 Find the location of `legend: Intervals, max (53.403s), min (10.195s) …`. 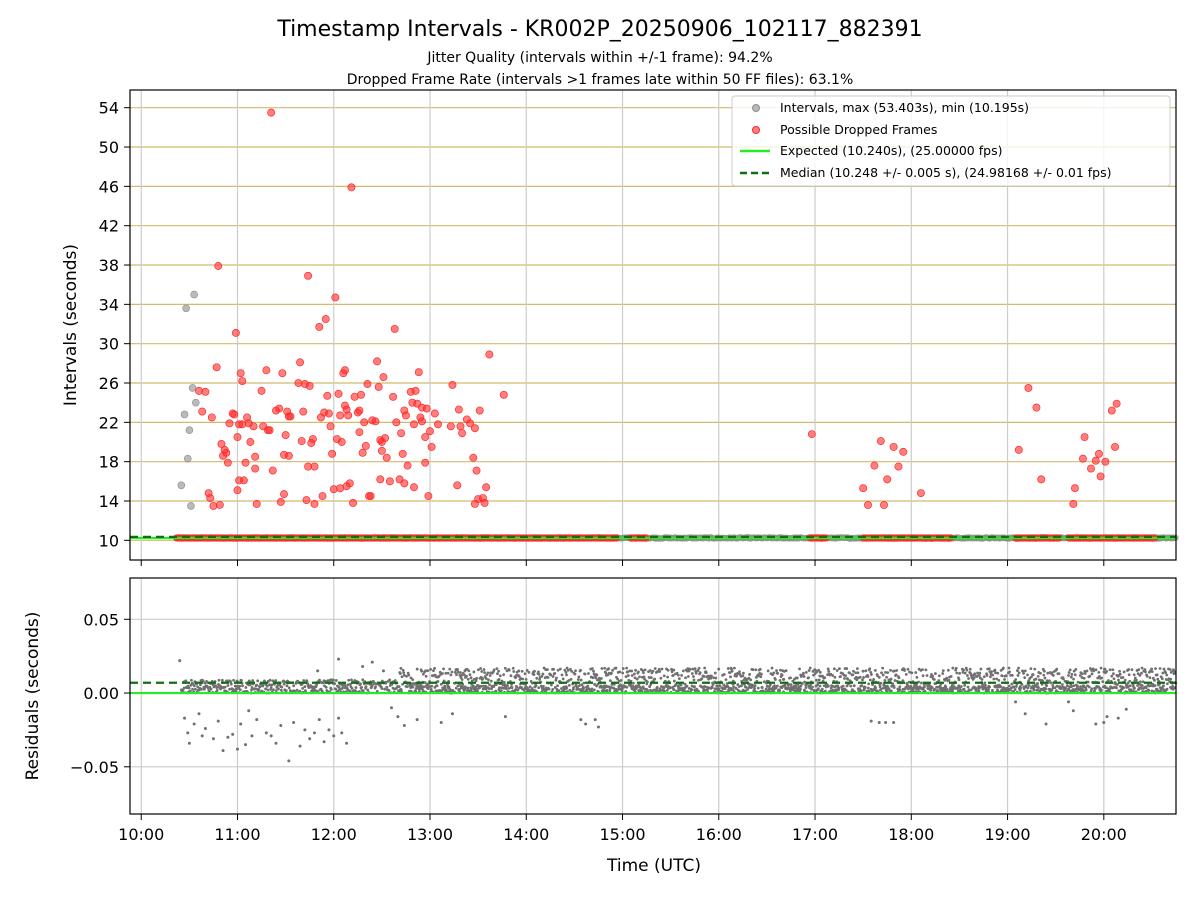

legend: Intervals, max (53.403s), min (10.195s) … is located at coordinates (951, 141).